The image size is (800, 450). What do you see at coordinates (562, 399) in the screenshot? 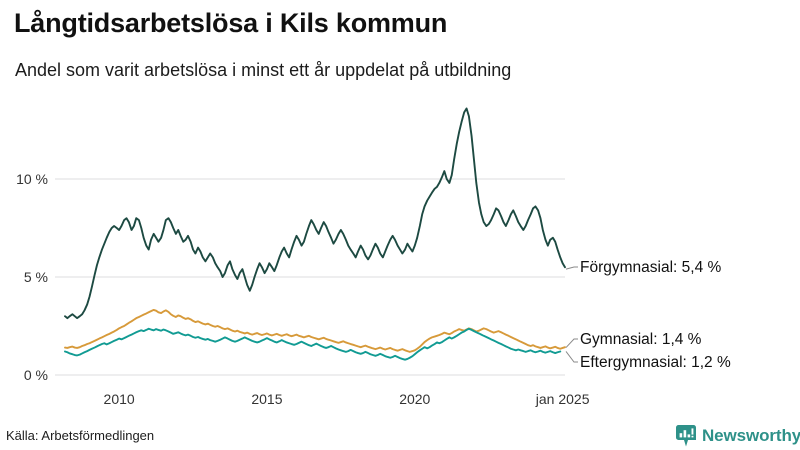
I see `x-axis-tick-label: jan 2025` at bounding box center [562, 399].